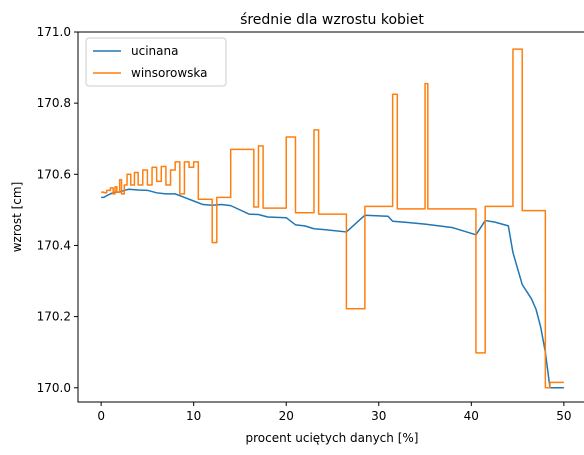  I want to click on legend: ucinana winsorowska, so click(156, 62).